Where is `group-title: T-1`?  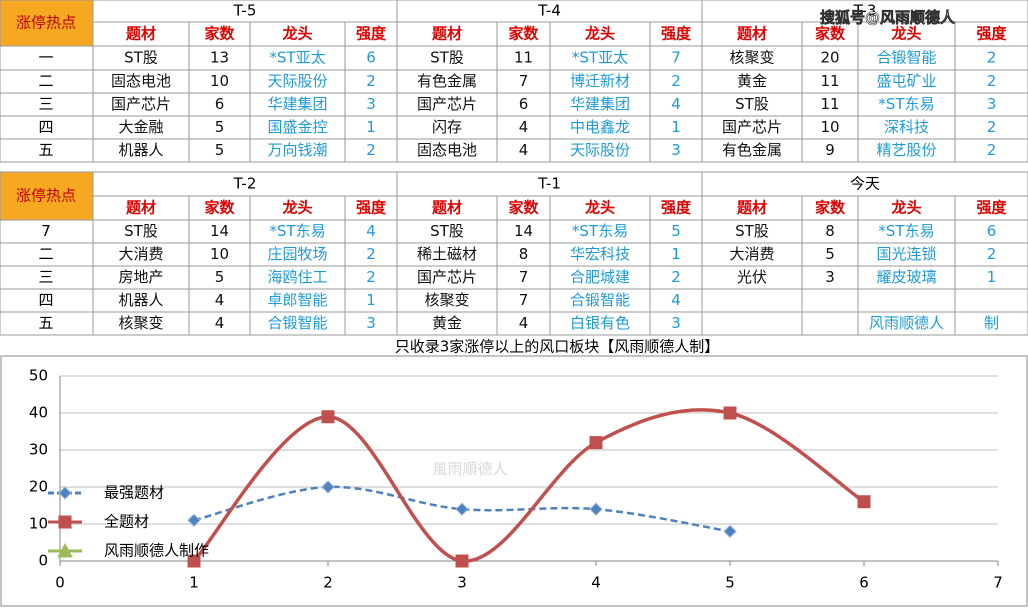
group-title: T-1 is located at coordinates (549, 184).